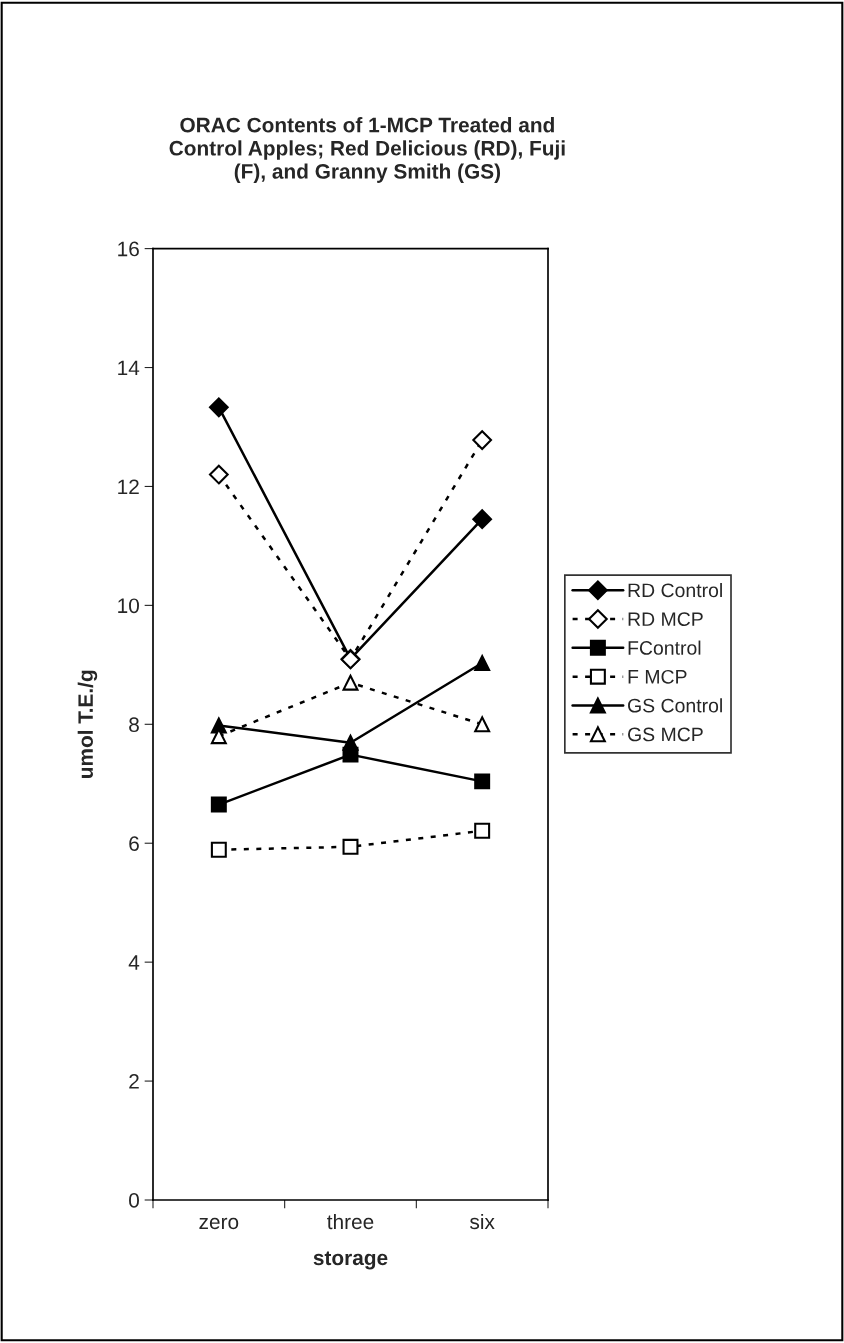 This screenshot has height=1343, width=844. Describe the element at coordinates (134, 843) in the screenshot. I see `y-tick-label: 6` at that location.